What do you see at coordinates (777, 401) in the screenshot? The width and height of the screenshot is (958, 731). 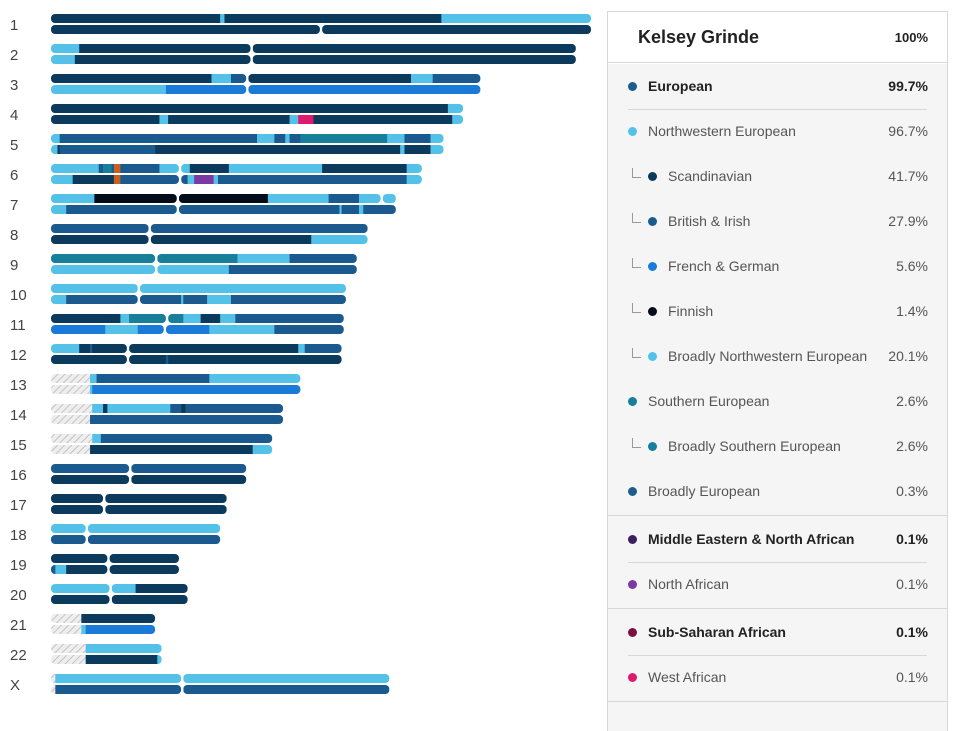 I see `ancestry-row: Southern European 2.6%` at bounding box center [777, 401].